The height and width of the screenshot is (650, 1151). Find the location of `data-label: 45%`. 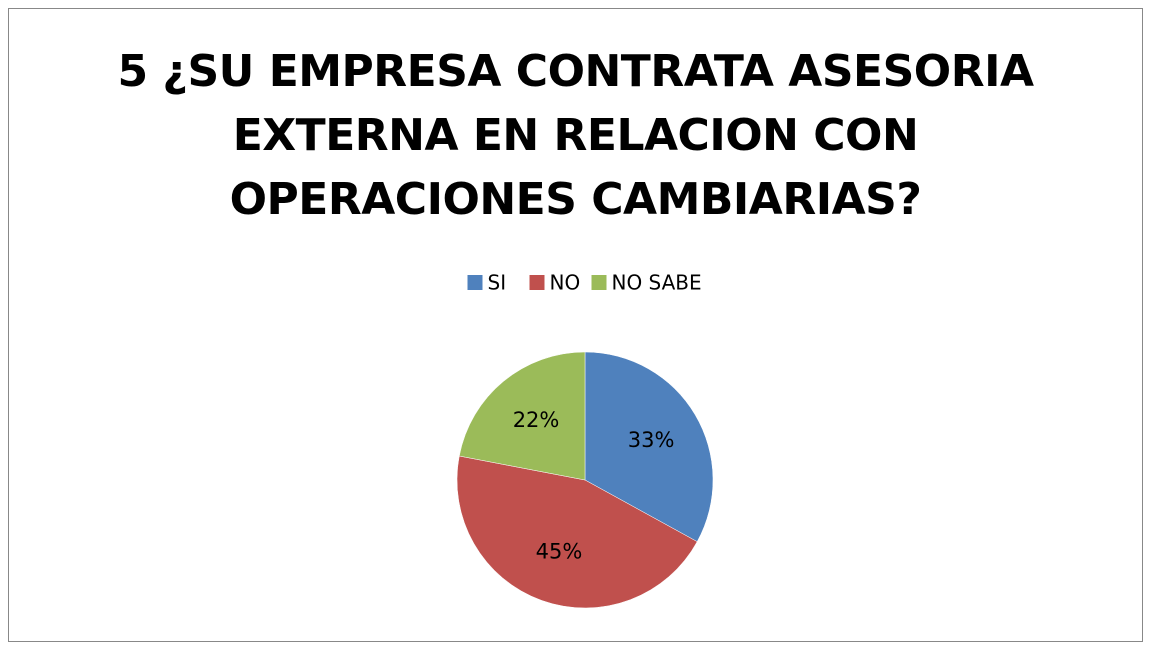

data-label: 45% is located at coordinates (559, 551).